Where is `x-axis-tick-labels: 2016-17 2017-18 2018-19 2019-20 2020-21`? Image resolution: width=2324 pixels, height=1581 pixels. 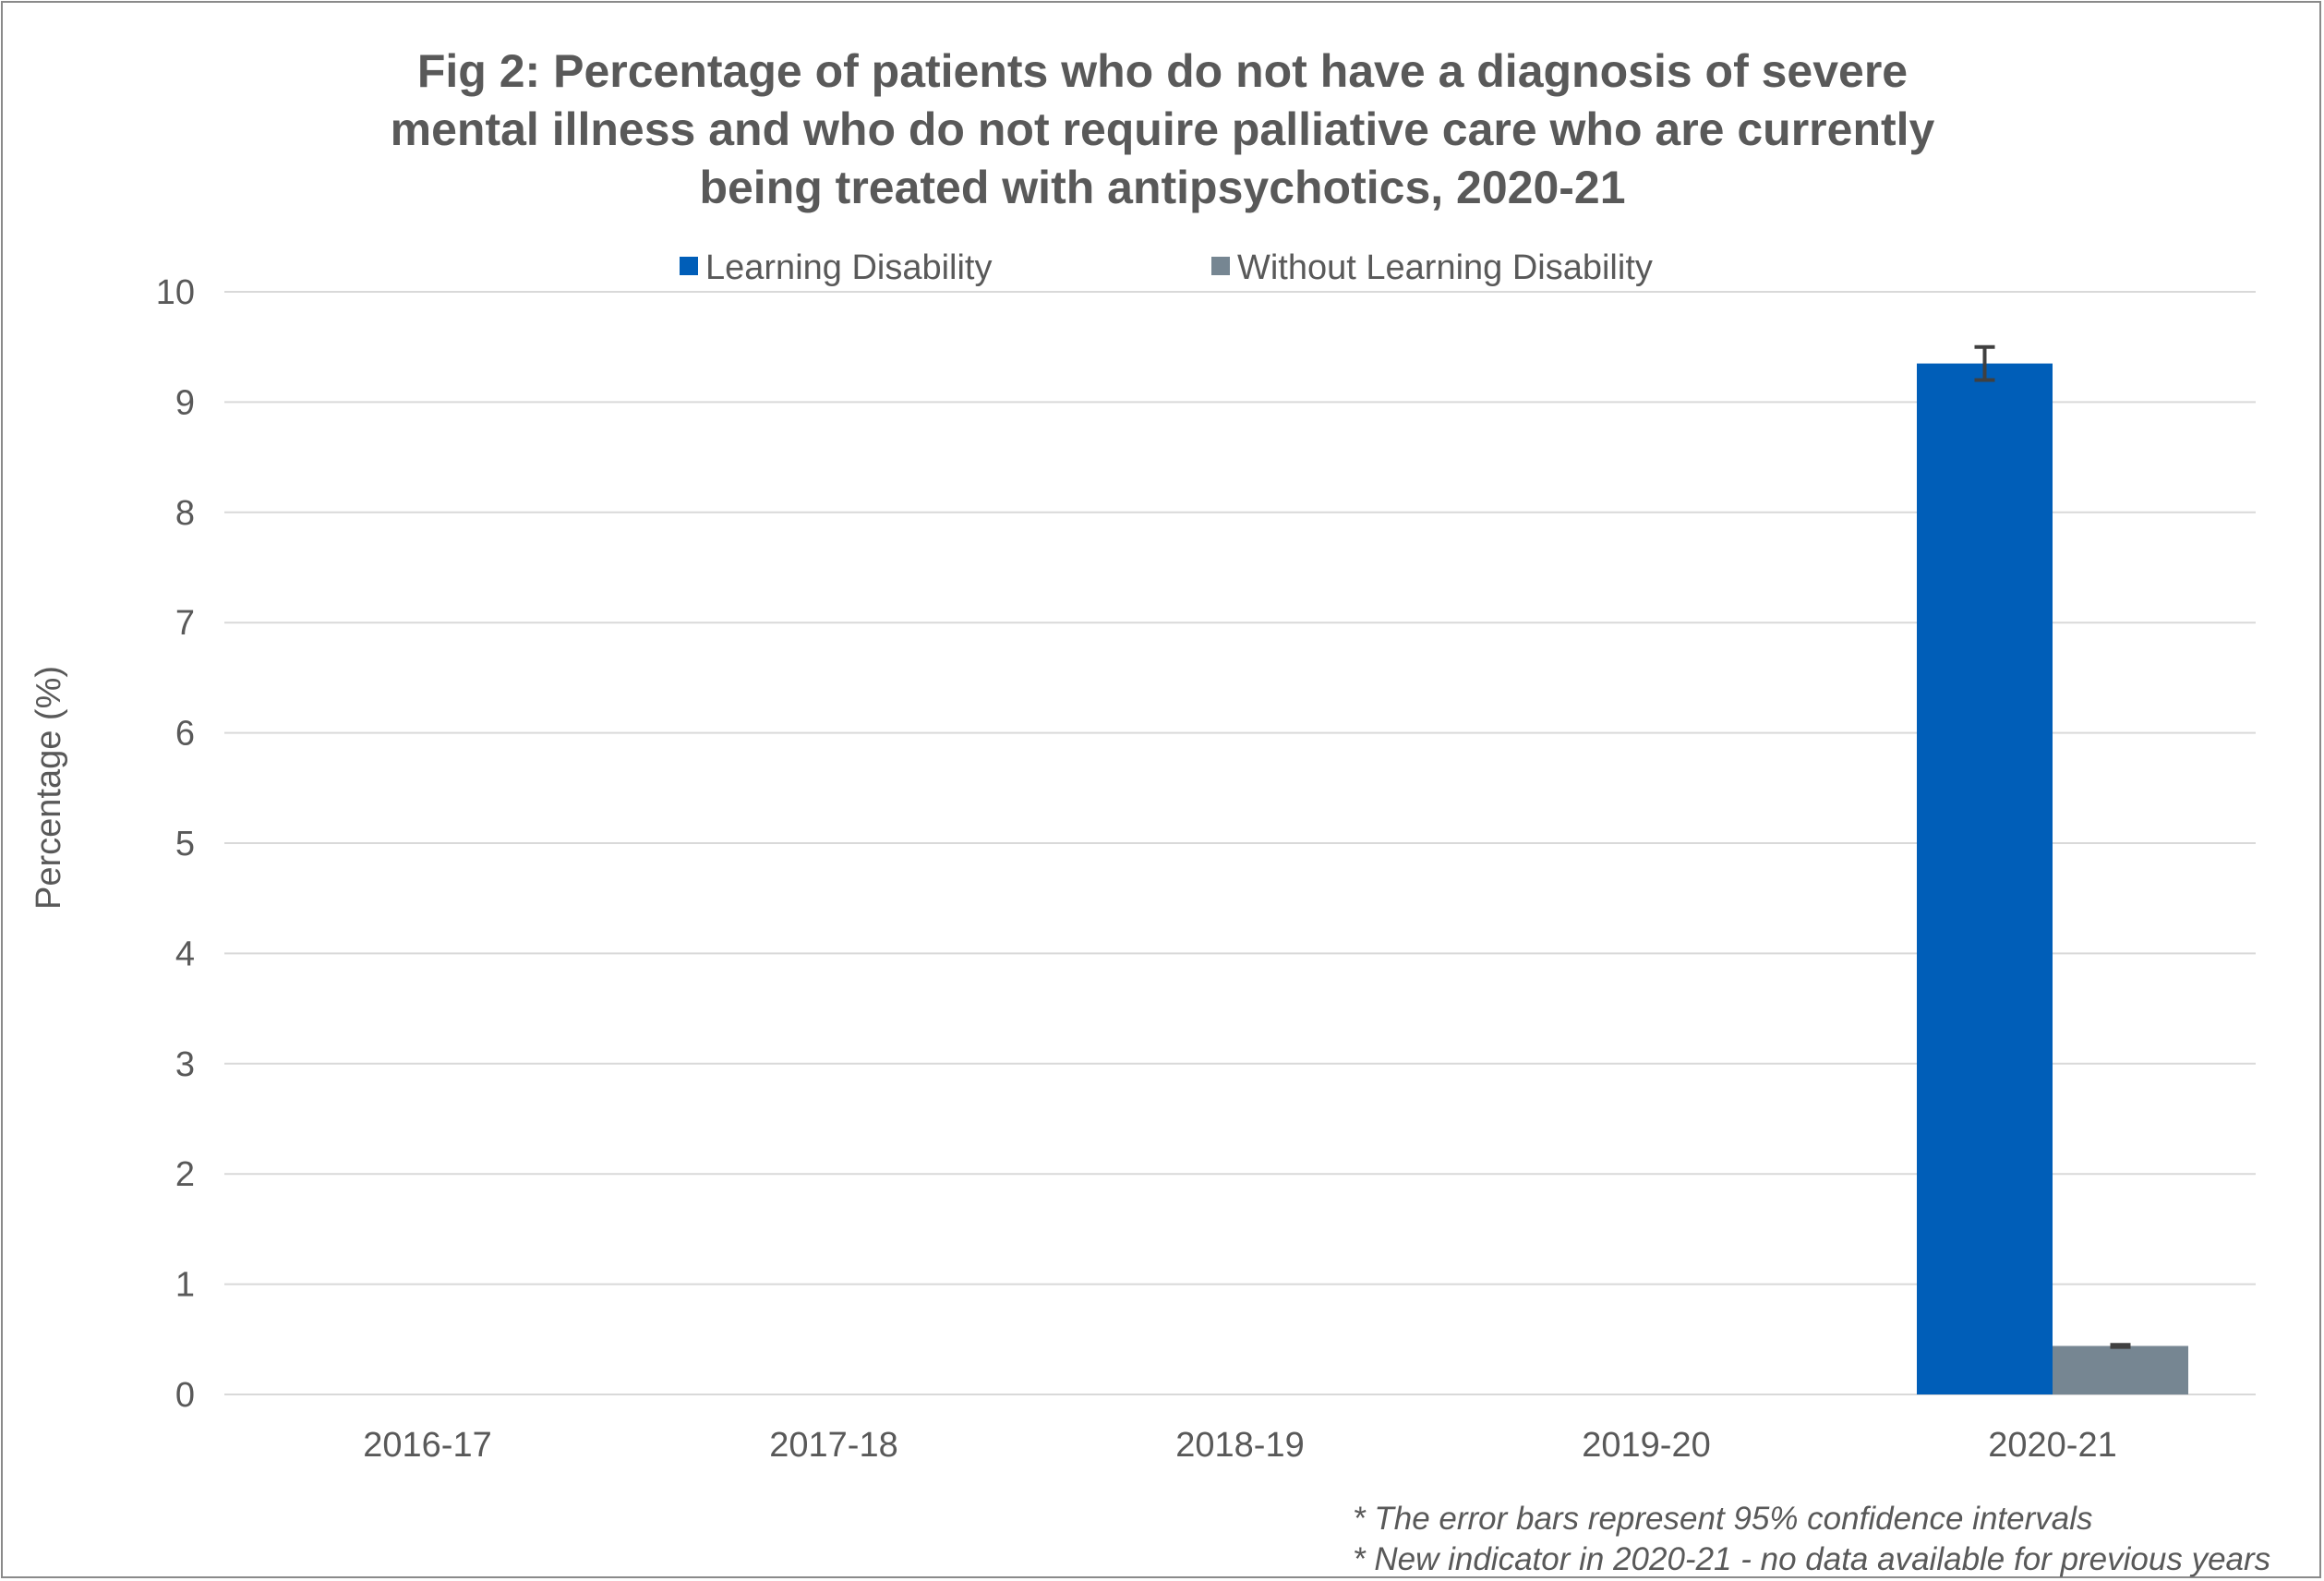 x-axis-tick-labels: 2016-17 2017-18 2018-19 2019-20 2020-21 is located at coordinates (1239, 1445).